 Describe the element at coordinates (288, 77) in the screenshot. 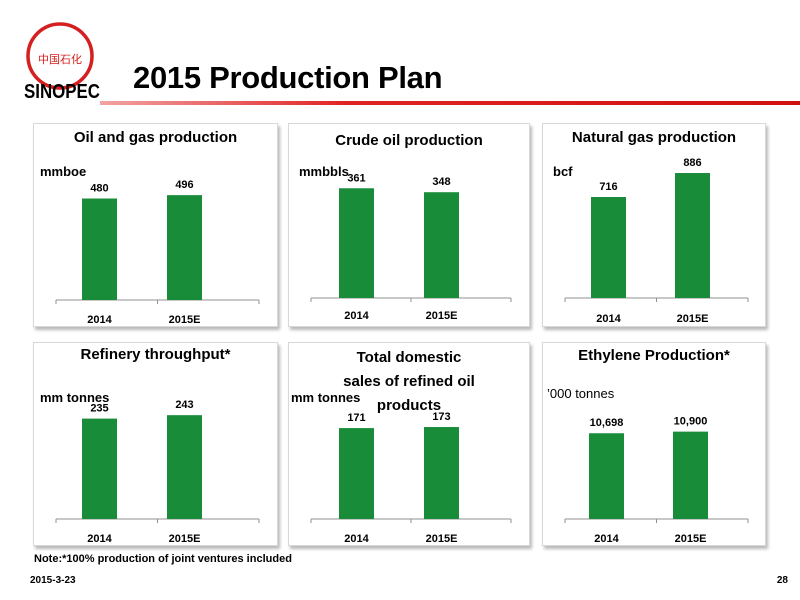

I see `page-title: 2015 Production Plan` at that location.